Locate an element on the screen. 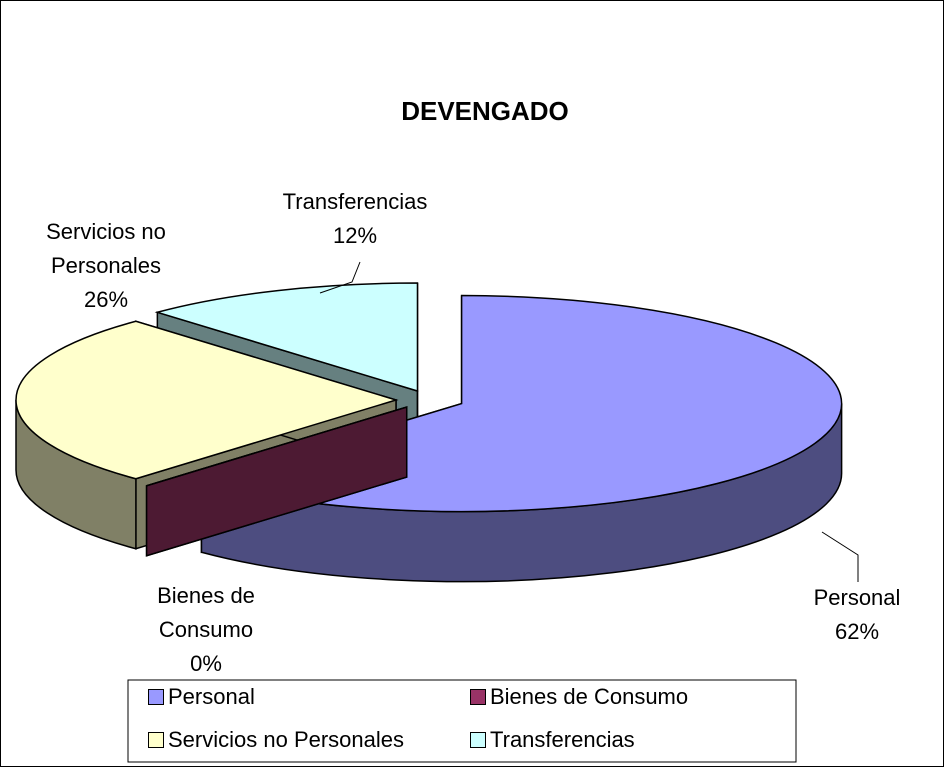 This screenshot has width=944, height=767. legend-item: Bienes de Consumo is located at coordinates (579, 697).